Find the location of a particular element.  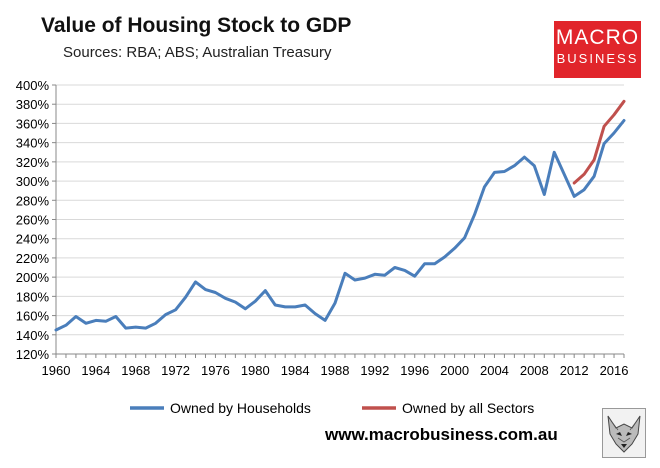

y-tick-label-400: 400% is located at coordinates (33, 85).